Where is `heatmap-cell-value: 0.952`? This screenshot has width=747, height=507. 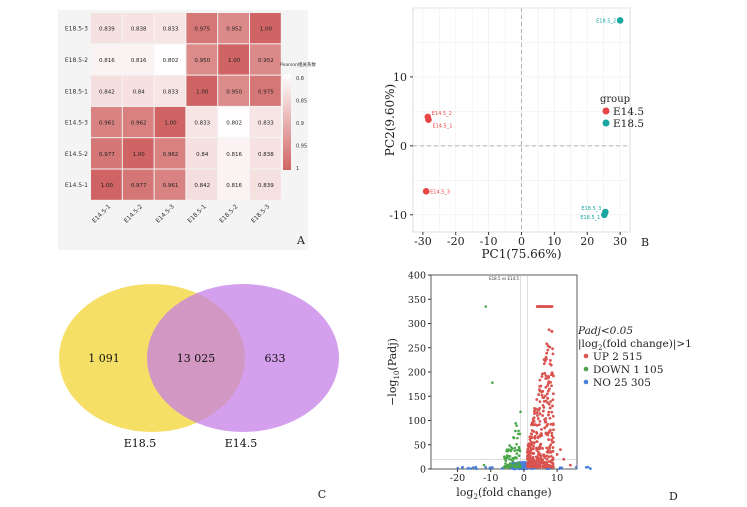 heatmap-cell-value: 0.952 is located at coordinates (266, 61).